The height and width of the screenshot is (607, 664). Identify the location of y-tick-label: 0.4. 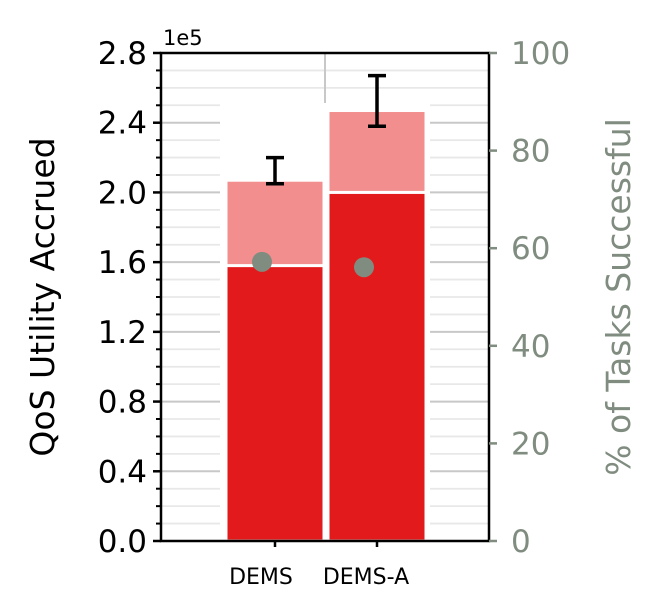
(122, 472).